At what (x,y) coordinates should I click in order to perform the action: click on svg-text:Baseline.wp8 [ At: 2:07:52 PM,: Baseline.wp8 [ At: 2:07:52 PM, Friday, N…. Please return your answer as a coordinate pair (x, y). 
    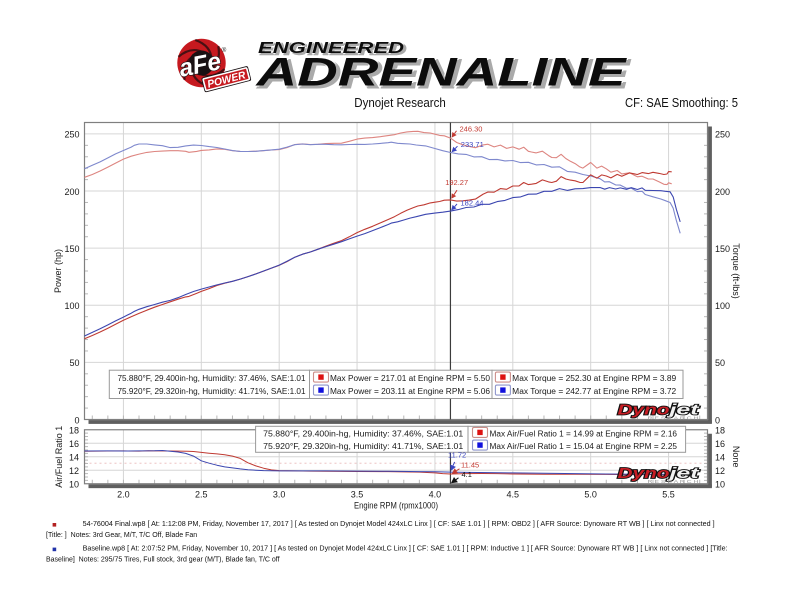
    Looking at the image, I should click on (405, 549).